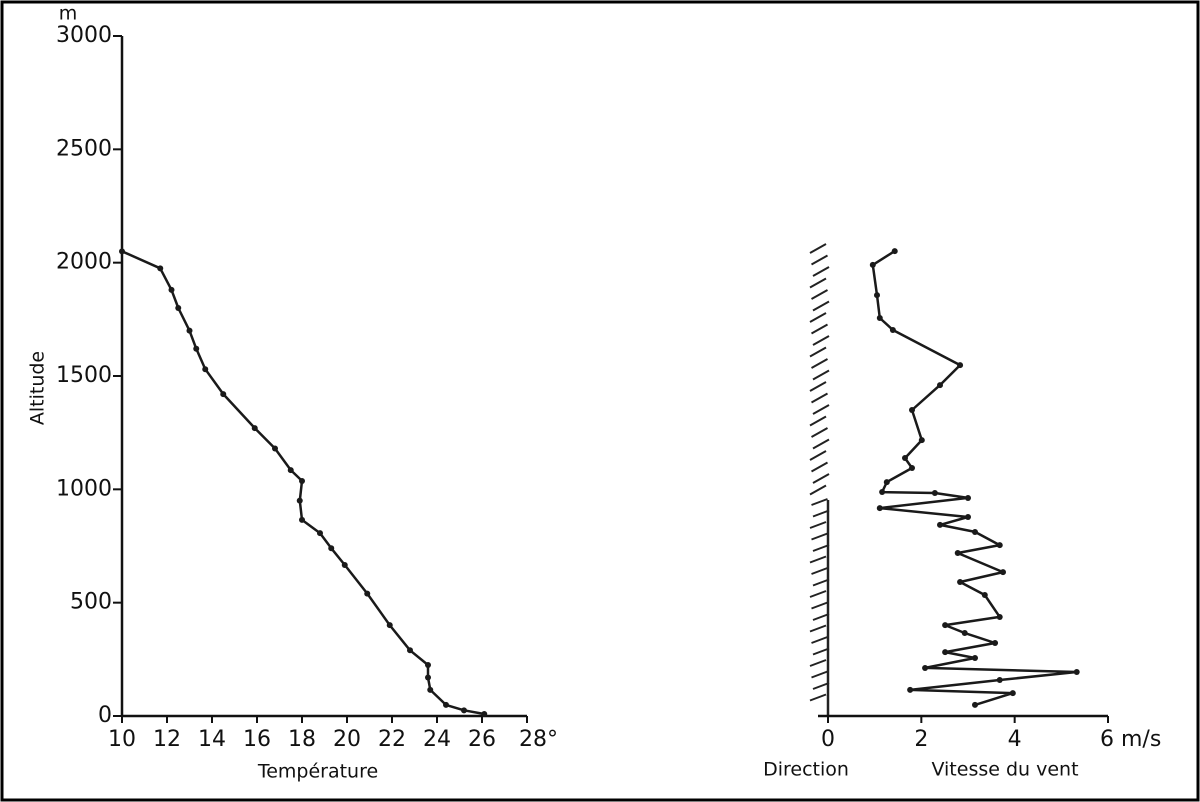  What do you see at coordinates (257, 739) in the screenshot?
I see `x-tick-label: 16` at bounding box center [257, 739].